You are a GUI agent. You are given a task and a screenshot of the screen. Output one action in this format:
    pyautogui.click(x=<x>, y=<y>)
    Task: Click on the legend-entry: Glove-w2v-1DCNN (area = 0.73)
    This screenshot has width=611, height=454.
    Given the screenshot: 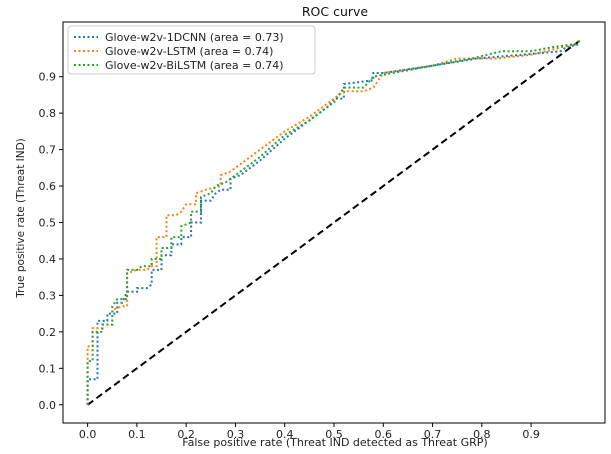 What is the action you would take?
    pyautogui.click(x=194, y=37)
    